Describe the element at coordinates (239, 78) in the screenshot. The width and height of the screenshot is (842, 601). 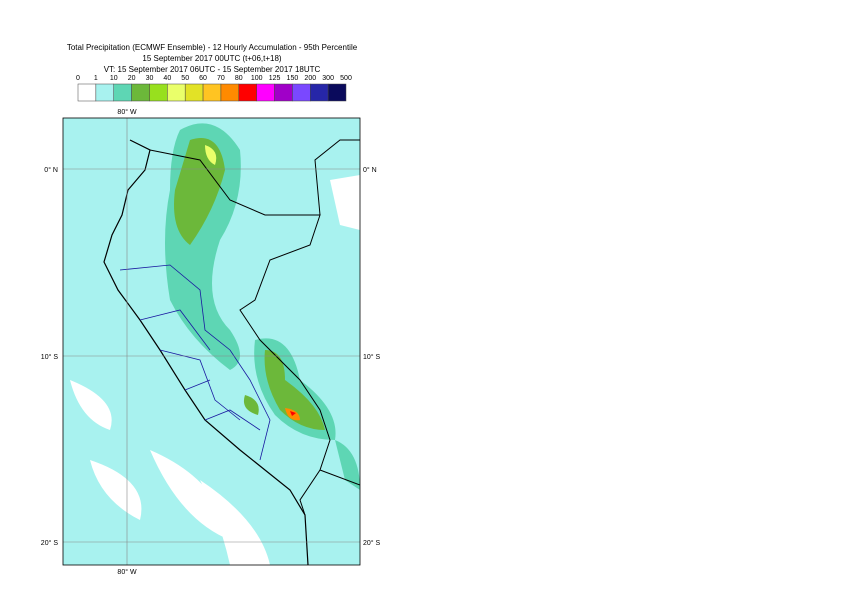
I see `legend-label: 80` at that location.